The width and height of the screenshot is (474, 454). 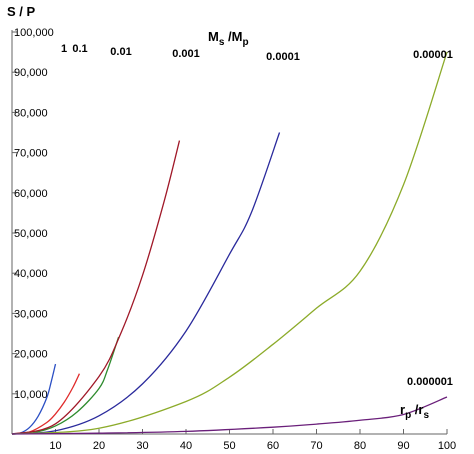 What do you see at coordinates (403, 446) in the screenshot?
I see `x-tick-label: 90` at bounding box center [403, 446].